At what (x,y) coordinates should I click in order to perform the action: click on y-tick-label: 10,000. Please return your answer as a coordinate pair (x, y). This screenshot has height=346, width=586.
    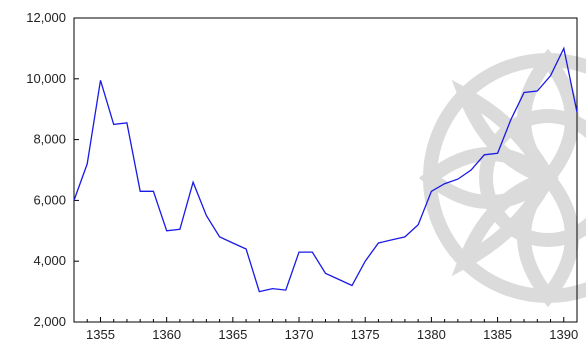
    Looking at the image, I should click on (46, 78).